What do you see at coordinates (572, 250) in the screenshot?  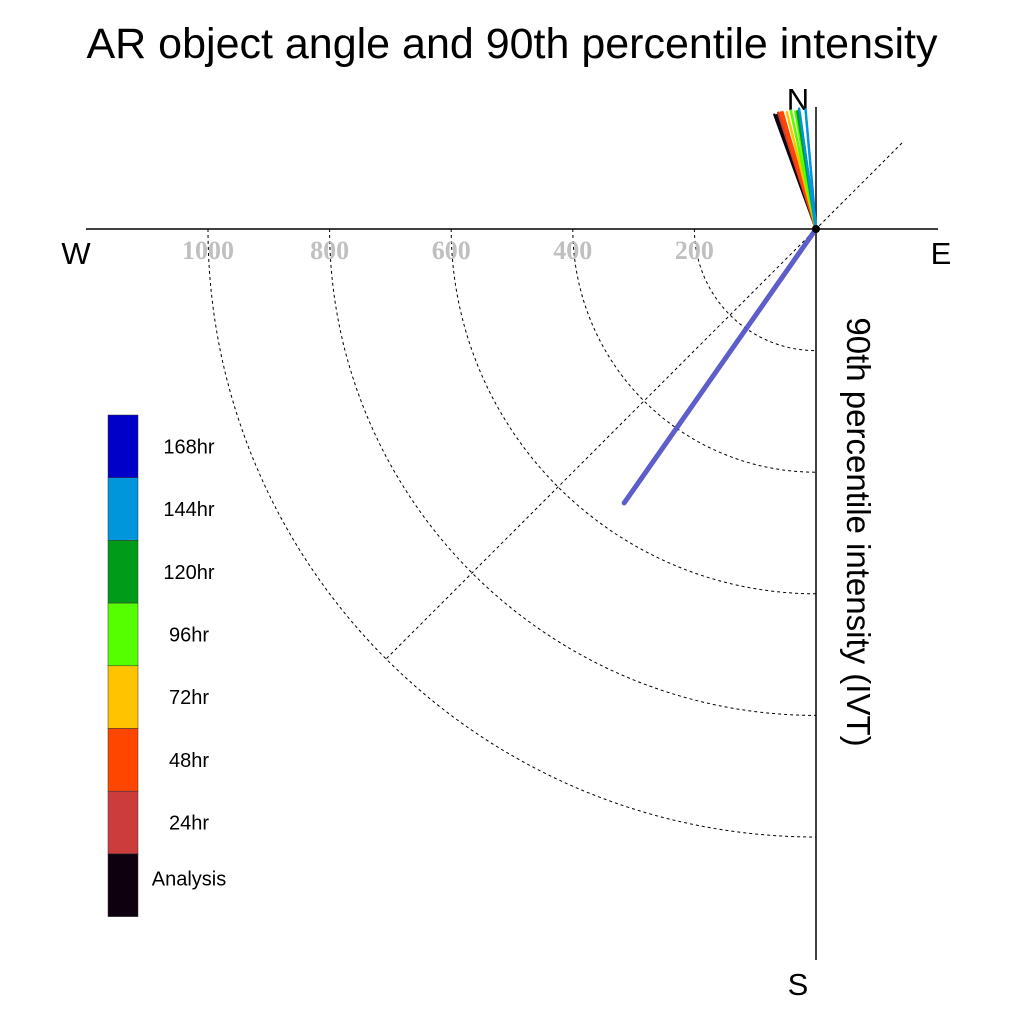 I see `radial-tick-label-400: 400` at bounding box center [572, 250].